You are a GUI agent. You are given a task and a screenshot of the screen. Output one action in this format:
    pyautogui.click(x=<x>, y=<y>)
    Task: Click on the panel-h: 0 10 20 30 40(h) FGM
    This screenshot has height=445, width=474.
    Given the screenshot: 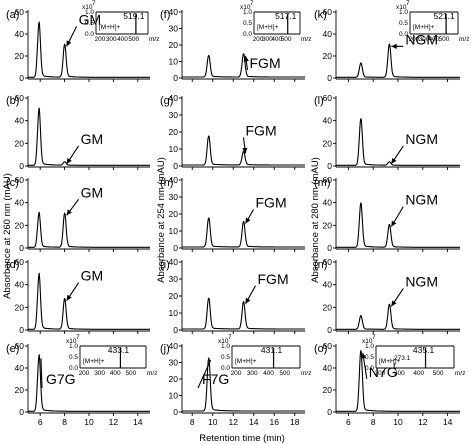 What is the action you would take?
    pyautogui.click(x=233, y=214)
    